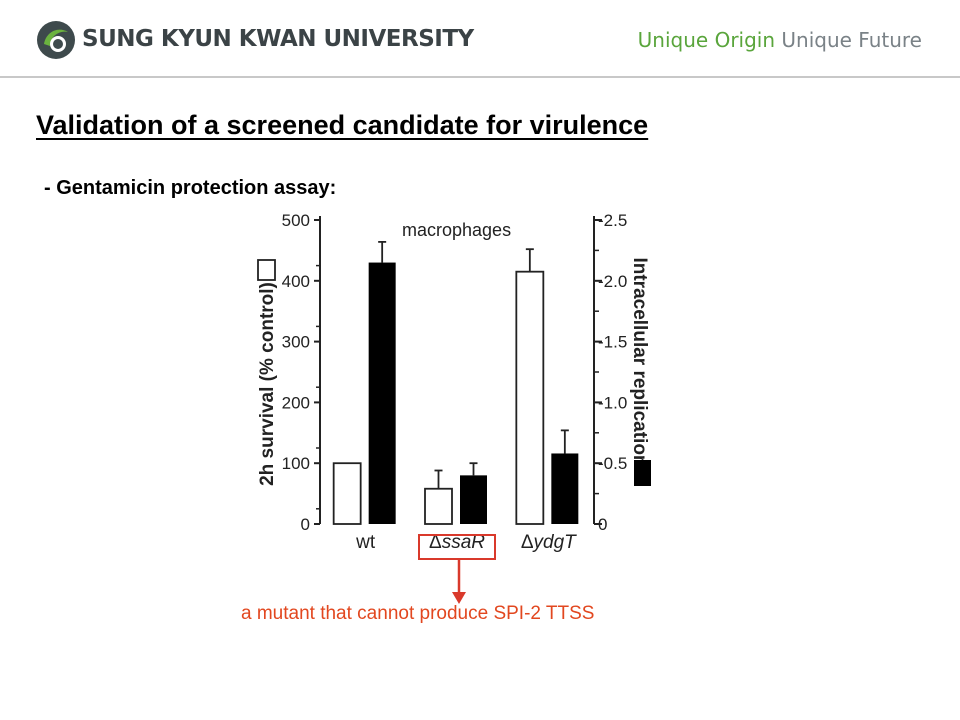 The width and height of the screenshot is (960, 720). What do you see at coordinates (296, 463) in the screenshot?
I see `left-axis-tick-label: 100` at bounding box center [296, 463].